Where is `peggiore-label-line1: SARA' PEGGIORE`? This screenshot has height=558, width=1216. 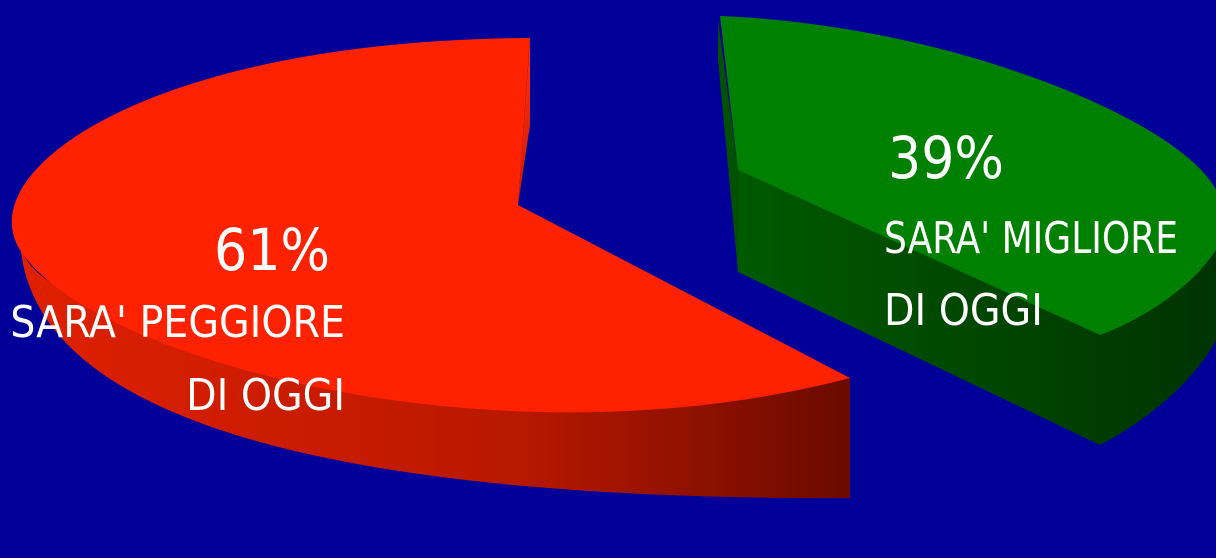
peggiore-label-line1: SARA' PEGGIORE is located at coordinates (177, 322).